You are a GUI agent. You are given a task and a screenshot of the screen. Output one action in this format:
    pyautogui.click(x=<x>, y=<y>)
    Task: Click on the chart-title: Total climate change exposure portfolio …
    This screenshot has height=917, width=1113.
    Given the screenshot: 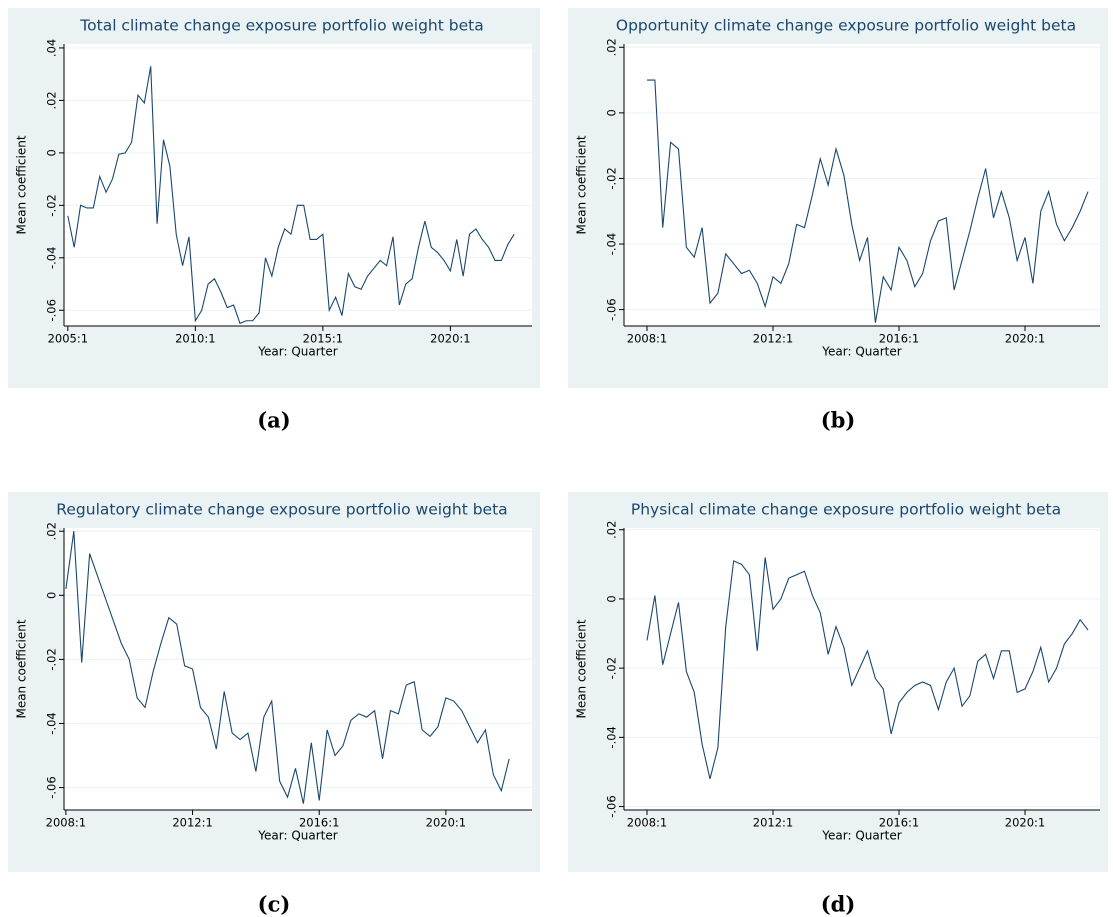 What is the action you would take?
    pyautogui.click(x=281, y=26)
    